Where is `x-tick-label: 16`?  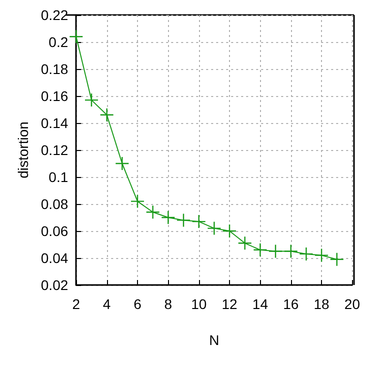
x-tick-label: 16 is located at coordinates (291, 304).